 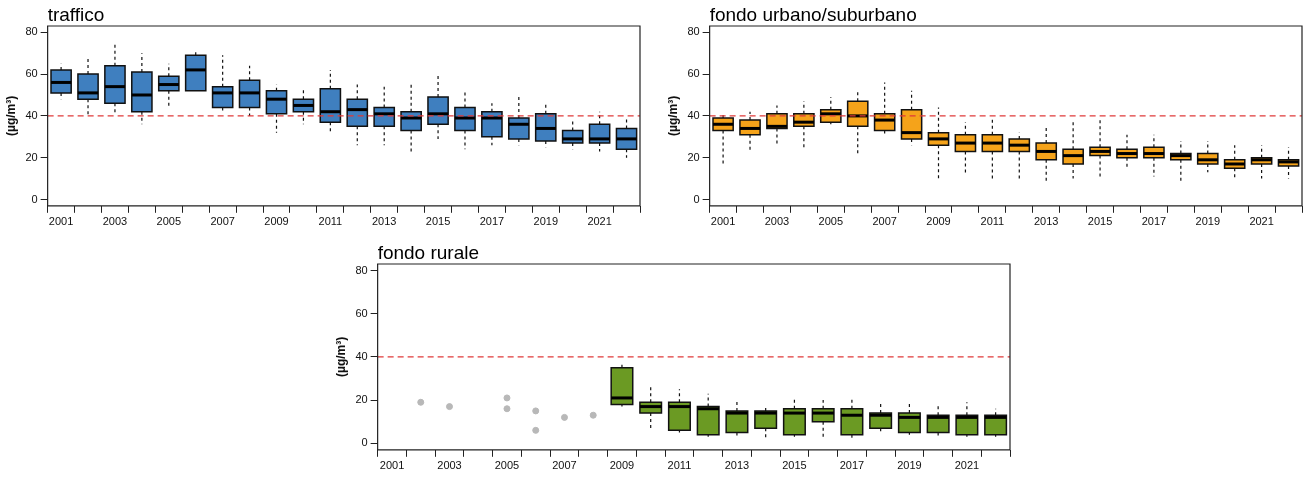 I want to click on chart-title: fondo rurale, so click(x=428, y=252).